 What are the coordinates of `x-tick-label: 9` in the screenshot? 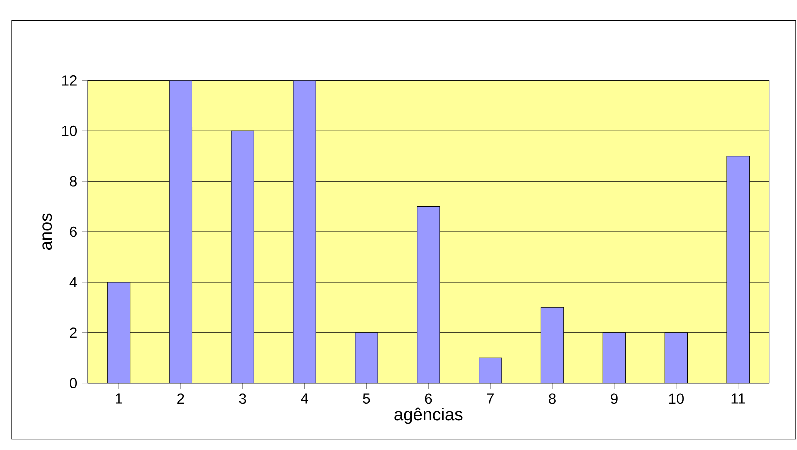 It's located at (614, 399).